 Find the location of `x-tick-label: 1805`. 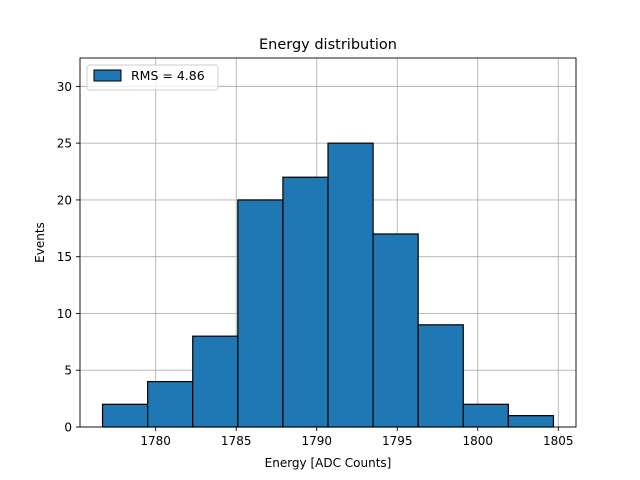

x-tick-label: 1805 is located at coordinates (558, 441).